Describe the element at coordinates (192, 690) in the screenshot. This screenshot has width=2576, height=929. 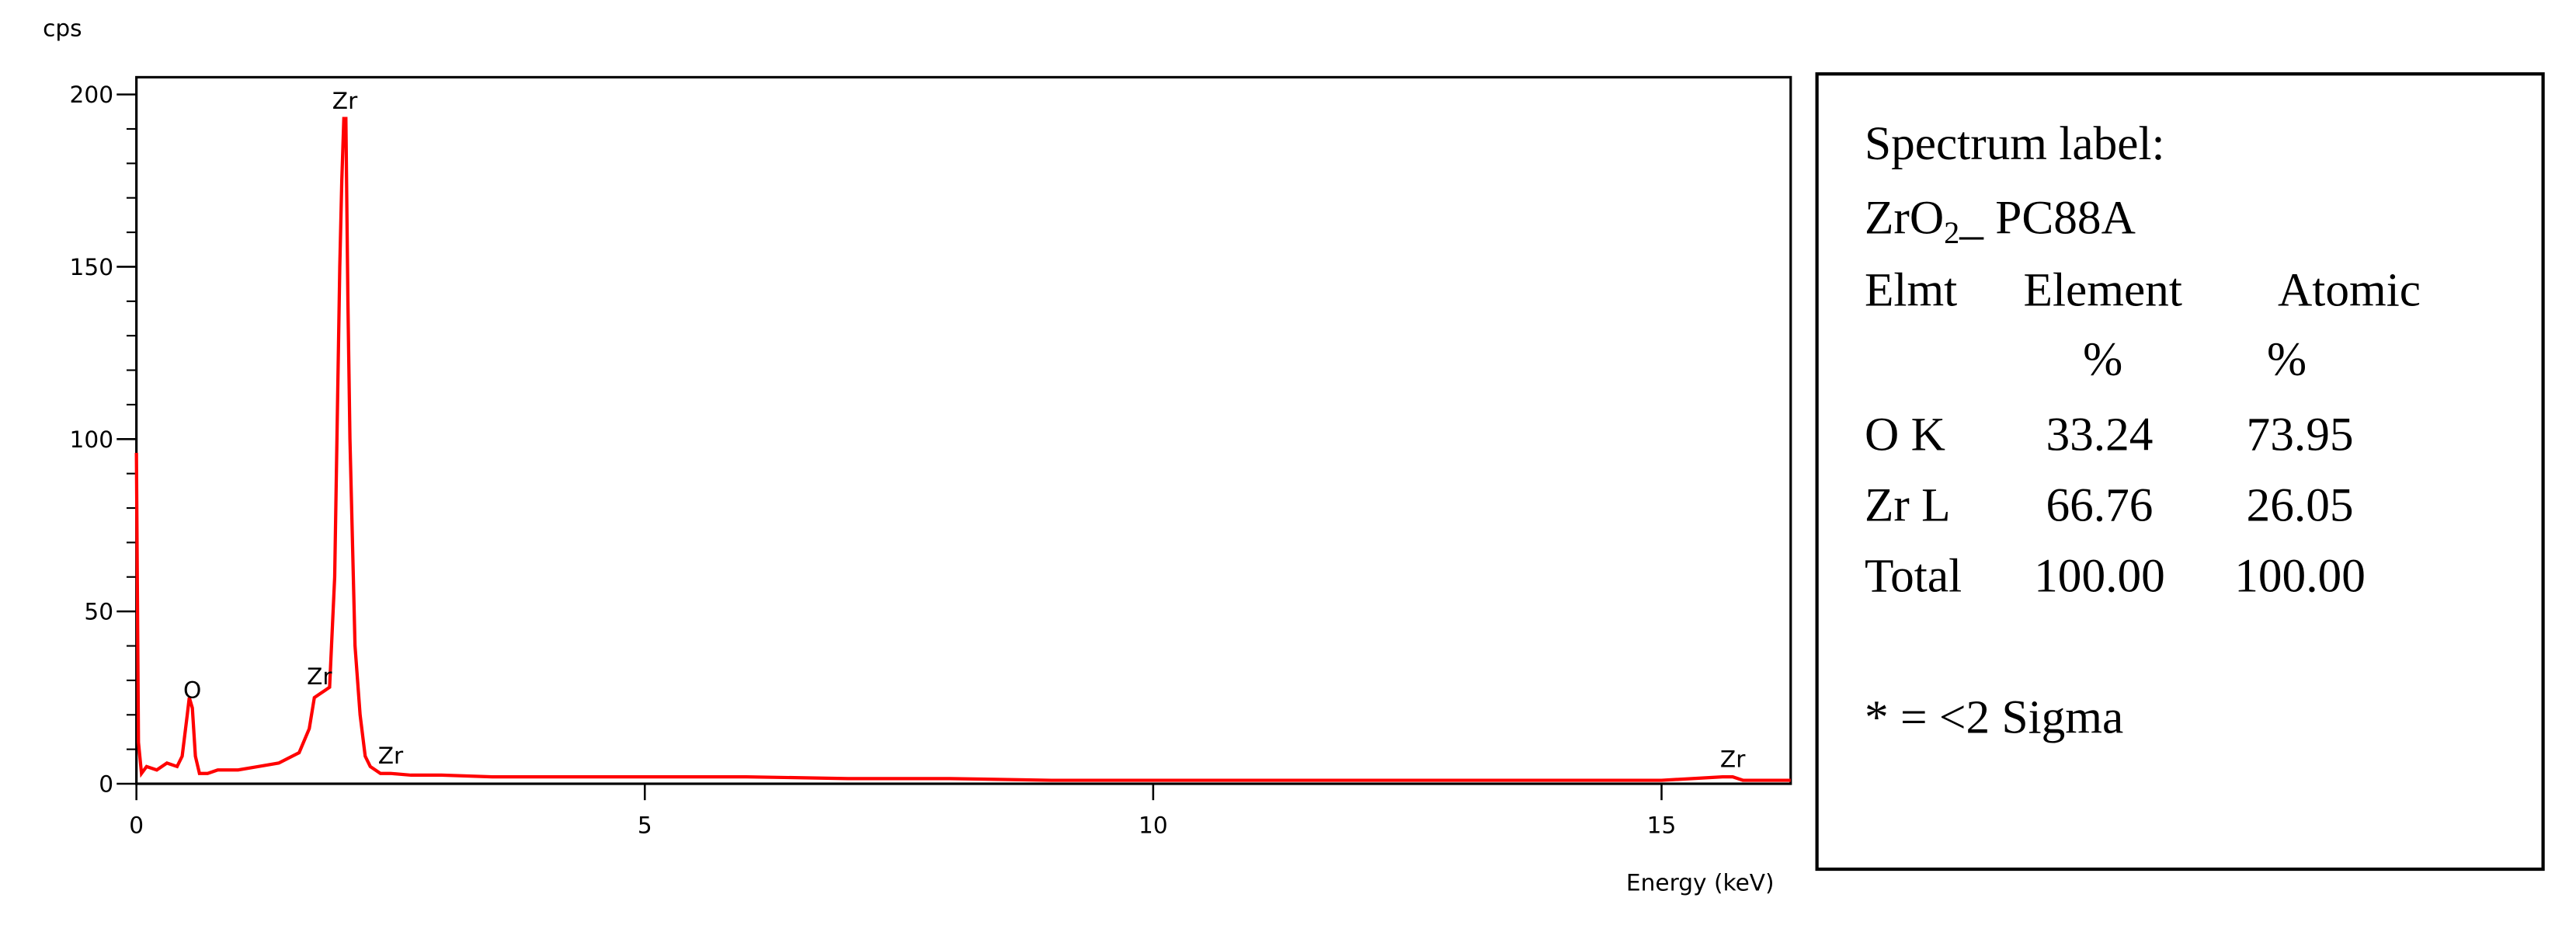
I see `peak-label: O` at that location.